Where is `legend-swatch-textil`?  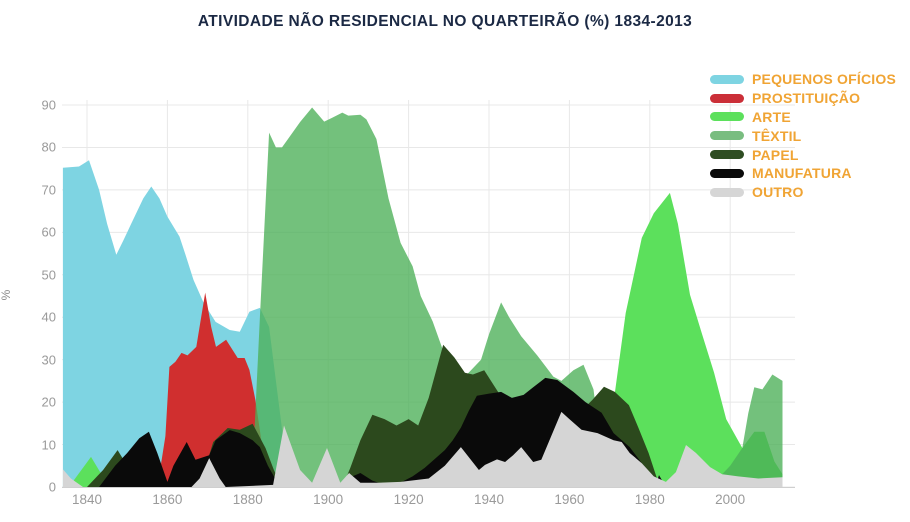
legend-swatch-textil is located at coordinates (727, 136).